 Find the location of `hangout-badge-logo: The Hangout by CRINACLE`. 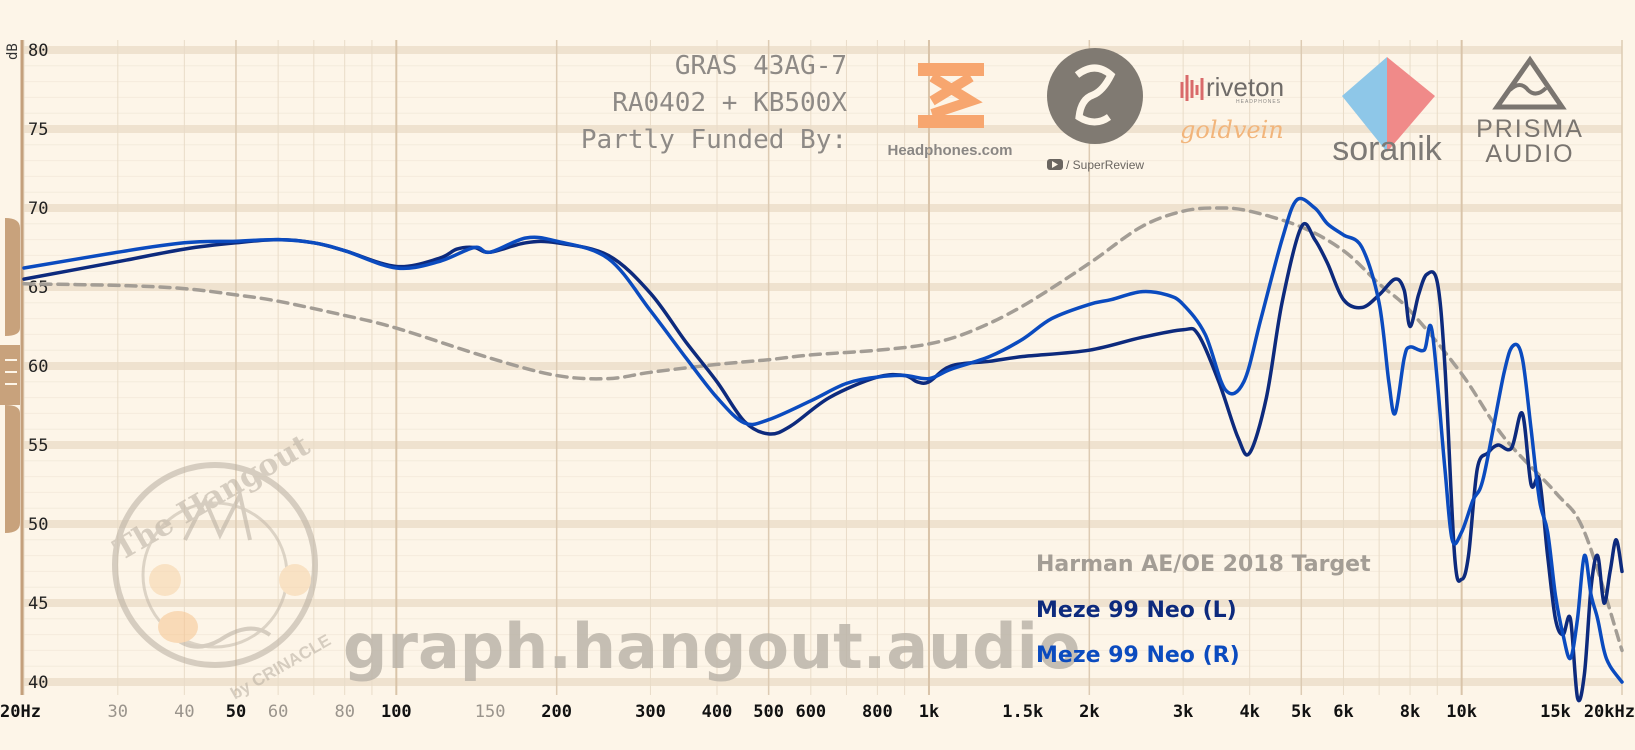

hangout-badge-logo: The Hangout by CRINACLE is located at coordinates (221, 566).